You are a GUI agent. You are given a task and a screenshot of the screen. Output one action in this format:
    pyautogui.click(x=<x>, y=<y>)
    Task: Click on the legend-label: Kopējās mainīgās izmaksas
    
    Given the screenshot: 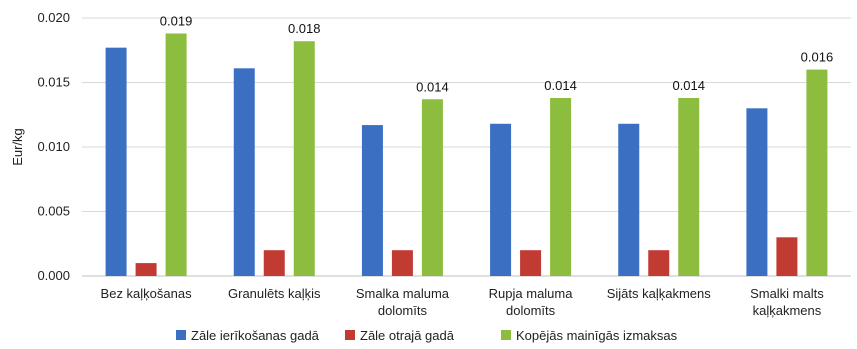 What is the action you would take?
    pyautogui.click(x=597, y=335)
    